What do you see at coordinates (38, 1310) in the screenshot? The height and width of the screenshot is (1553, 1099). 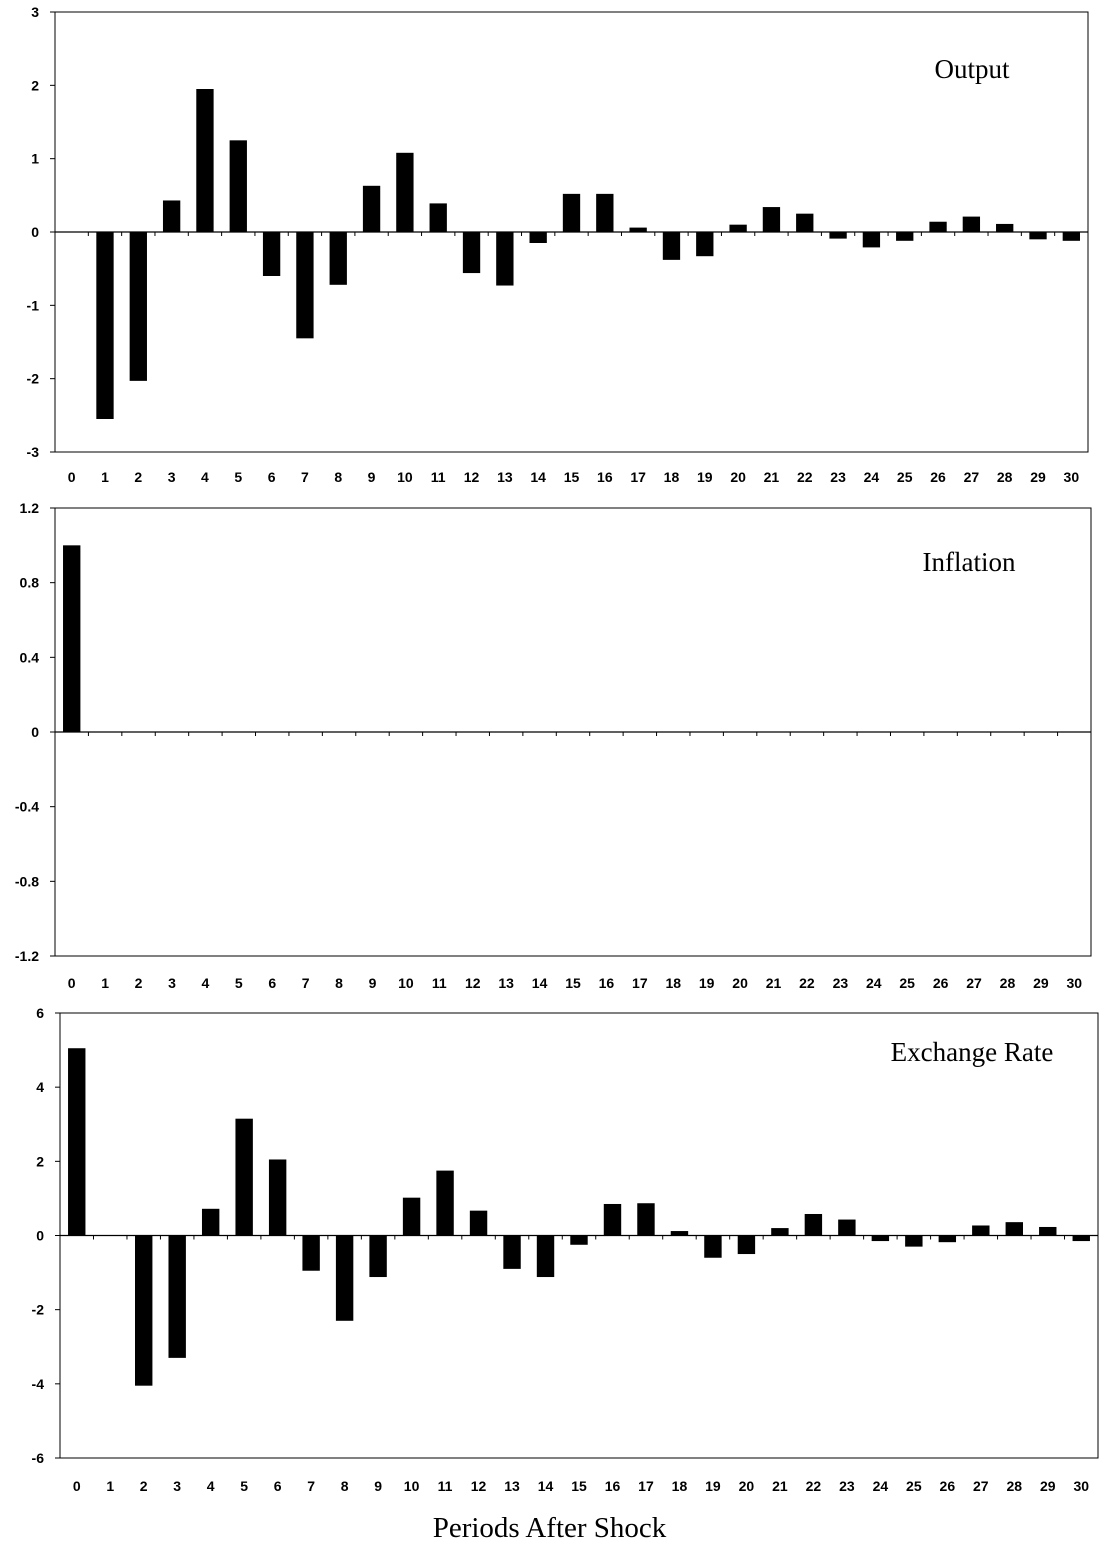 I see `y-tick-label: -2` at bounding box center [38, 1310].